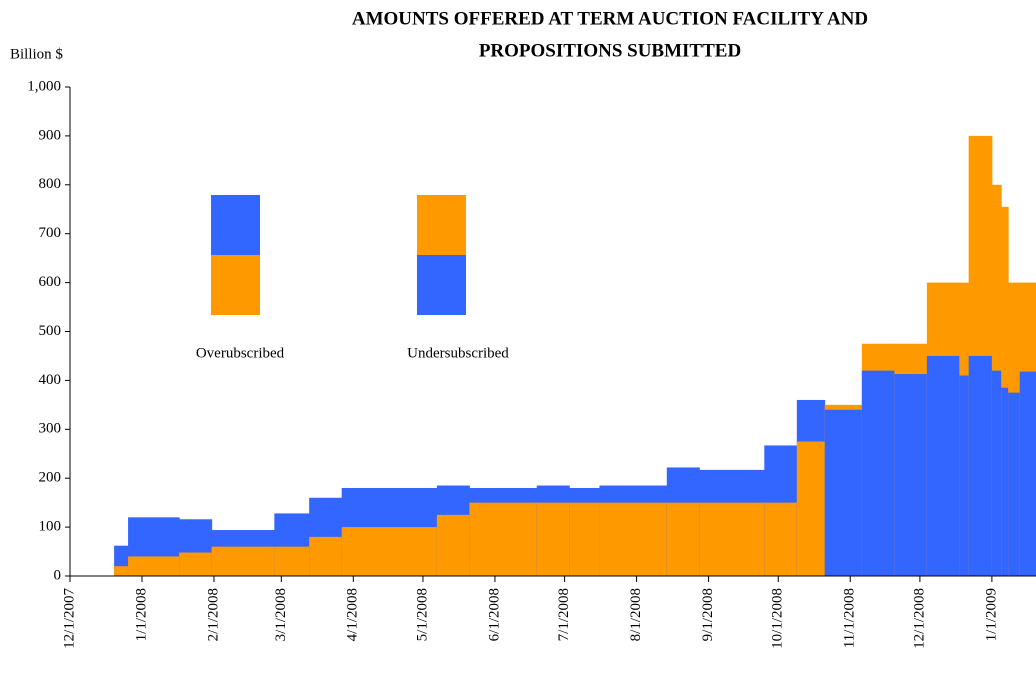 The width and height of the screenshot is (1036, 687). Describe the element at coordinates (353, 614) in the screenshot. I see `x-tick-label: 4/1/2008` at that location.